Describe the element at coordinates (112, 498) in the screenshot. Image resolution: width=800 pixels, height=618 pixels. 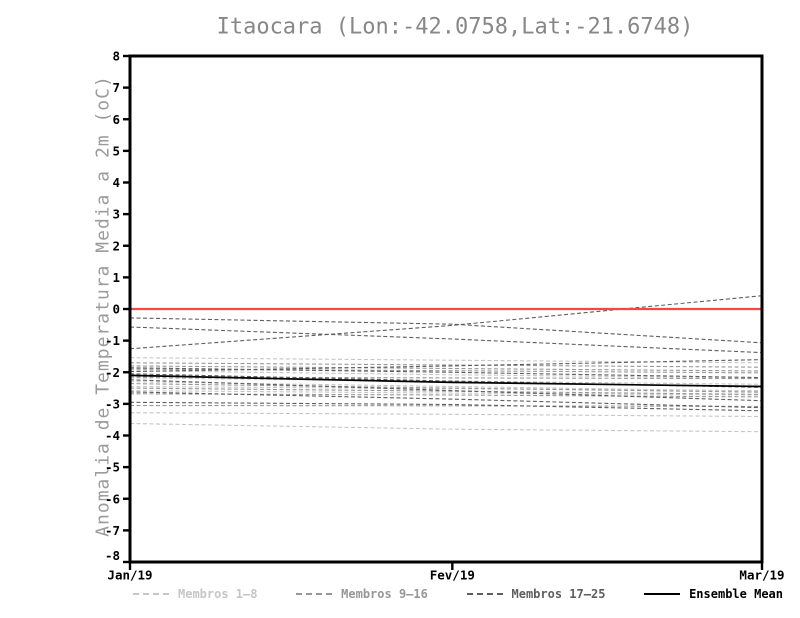
I see `y-tick-label: -6` at that location.